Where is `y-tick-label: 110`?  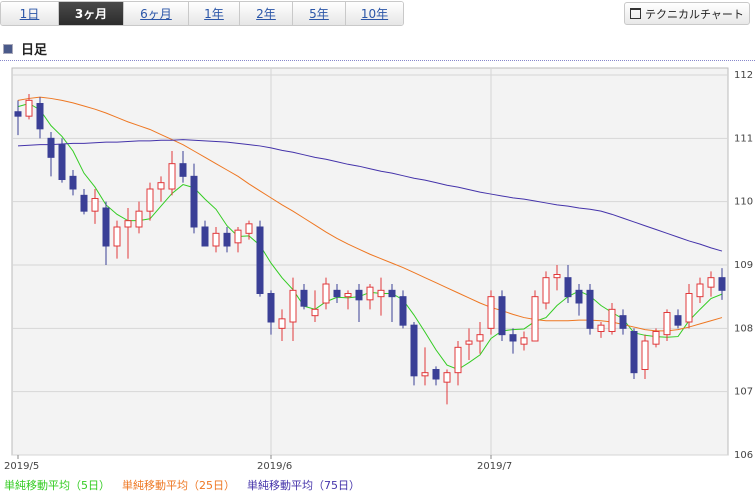 y-tick-label: 110 is located at coordinates (743, 202).